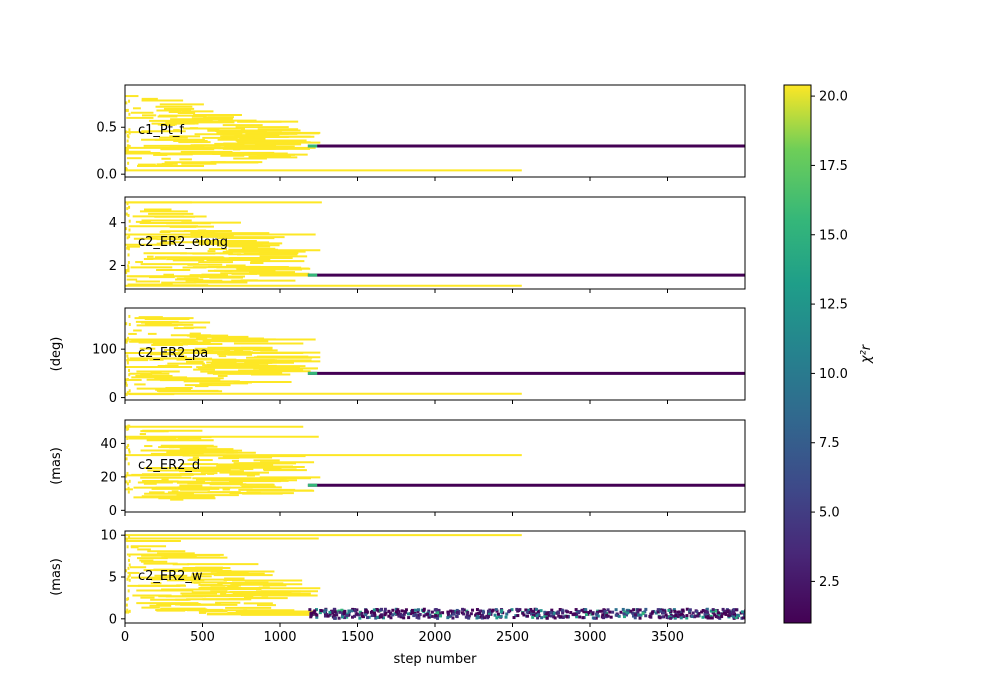 This screenshot has width=1000, height=700. I want to click on y-tick-label: 2, so click(113, 266).